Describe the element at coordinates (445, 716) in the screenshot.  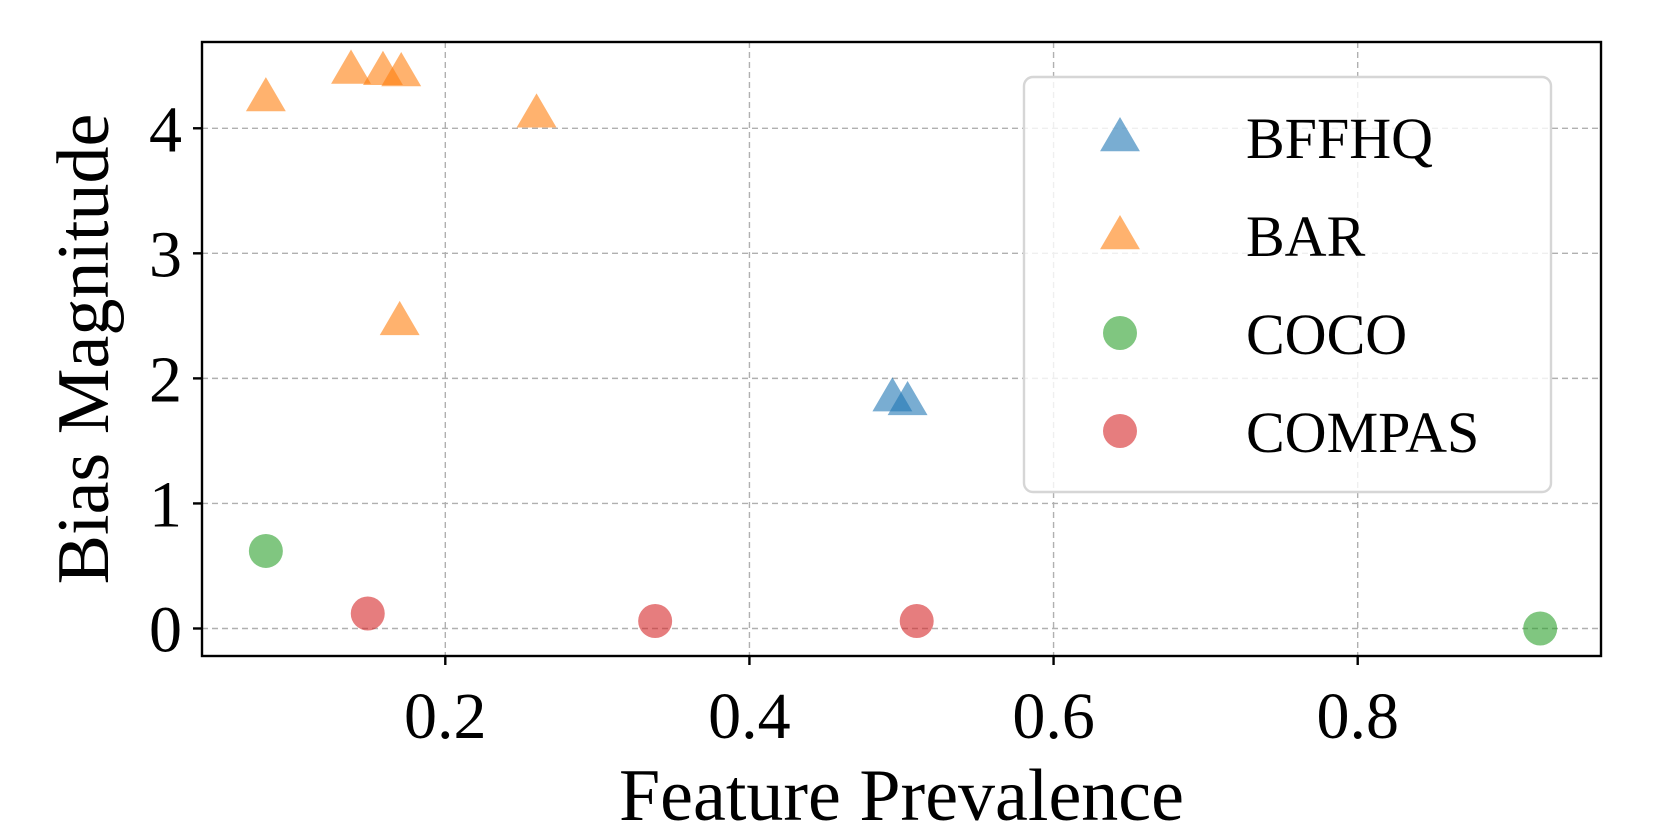
I see `x-tick-label: 0.2` at that location.